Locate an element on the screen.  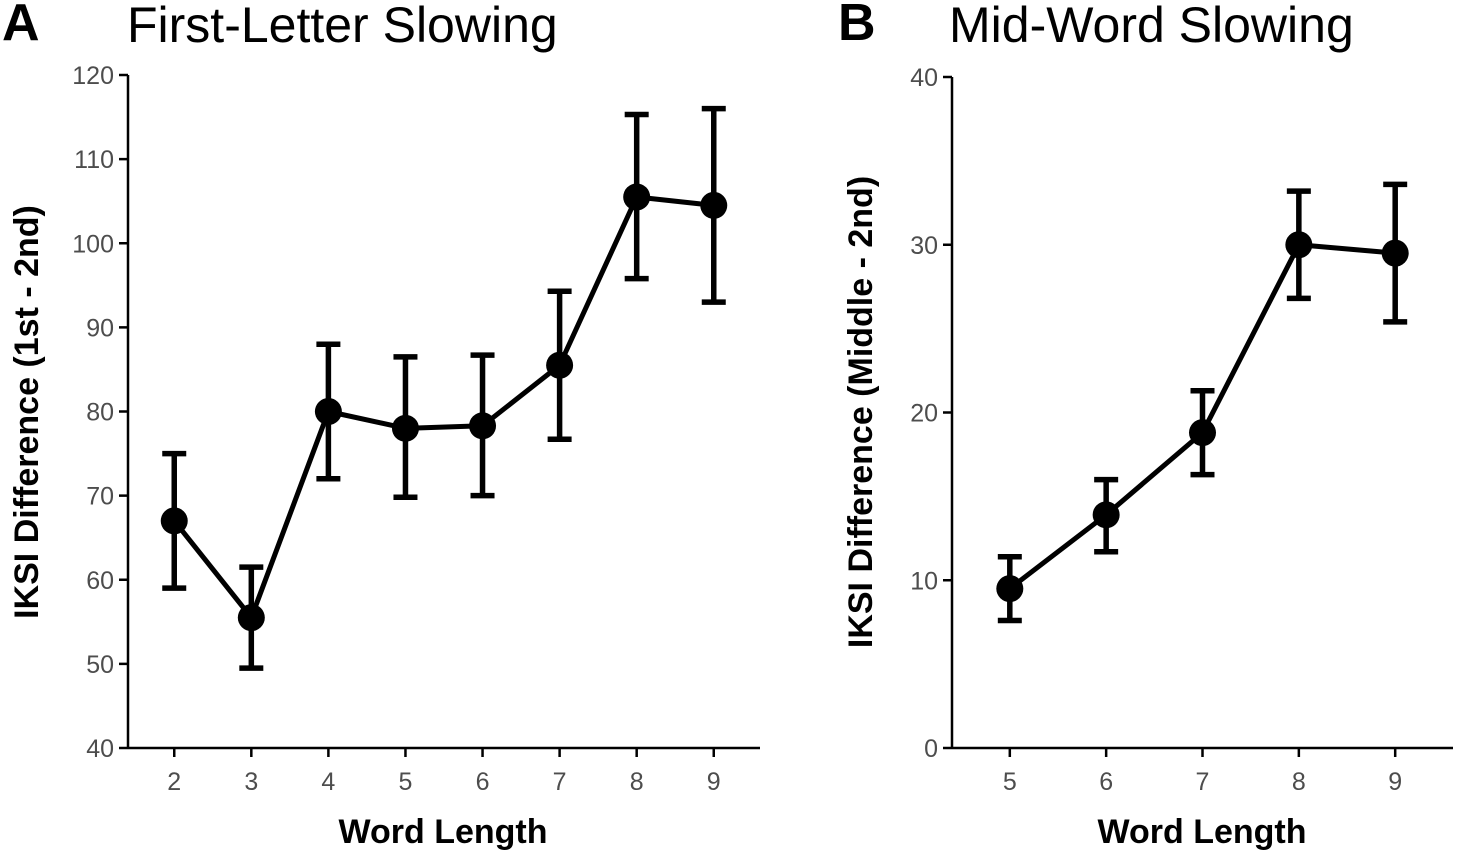
panel-b-y-tick-label: 0 is located at coordinates (931, 749).